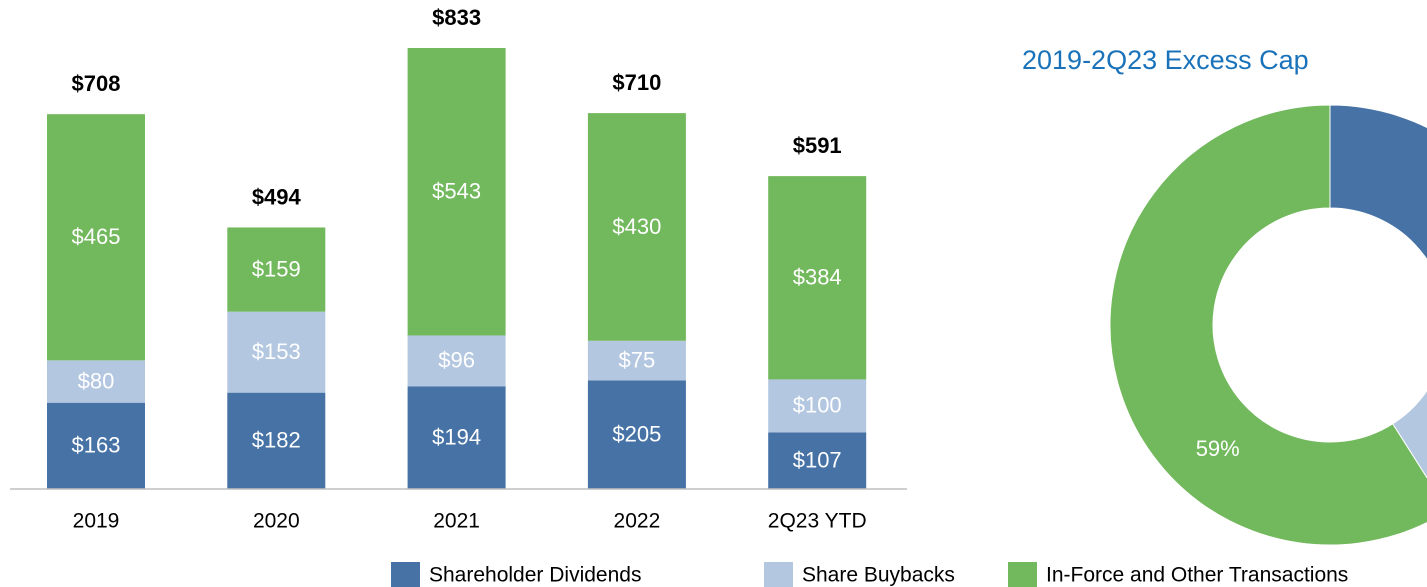  I want to click on x-tick-label: 2020, so click(276, 521).